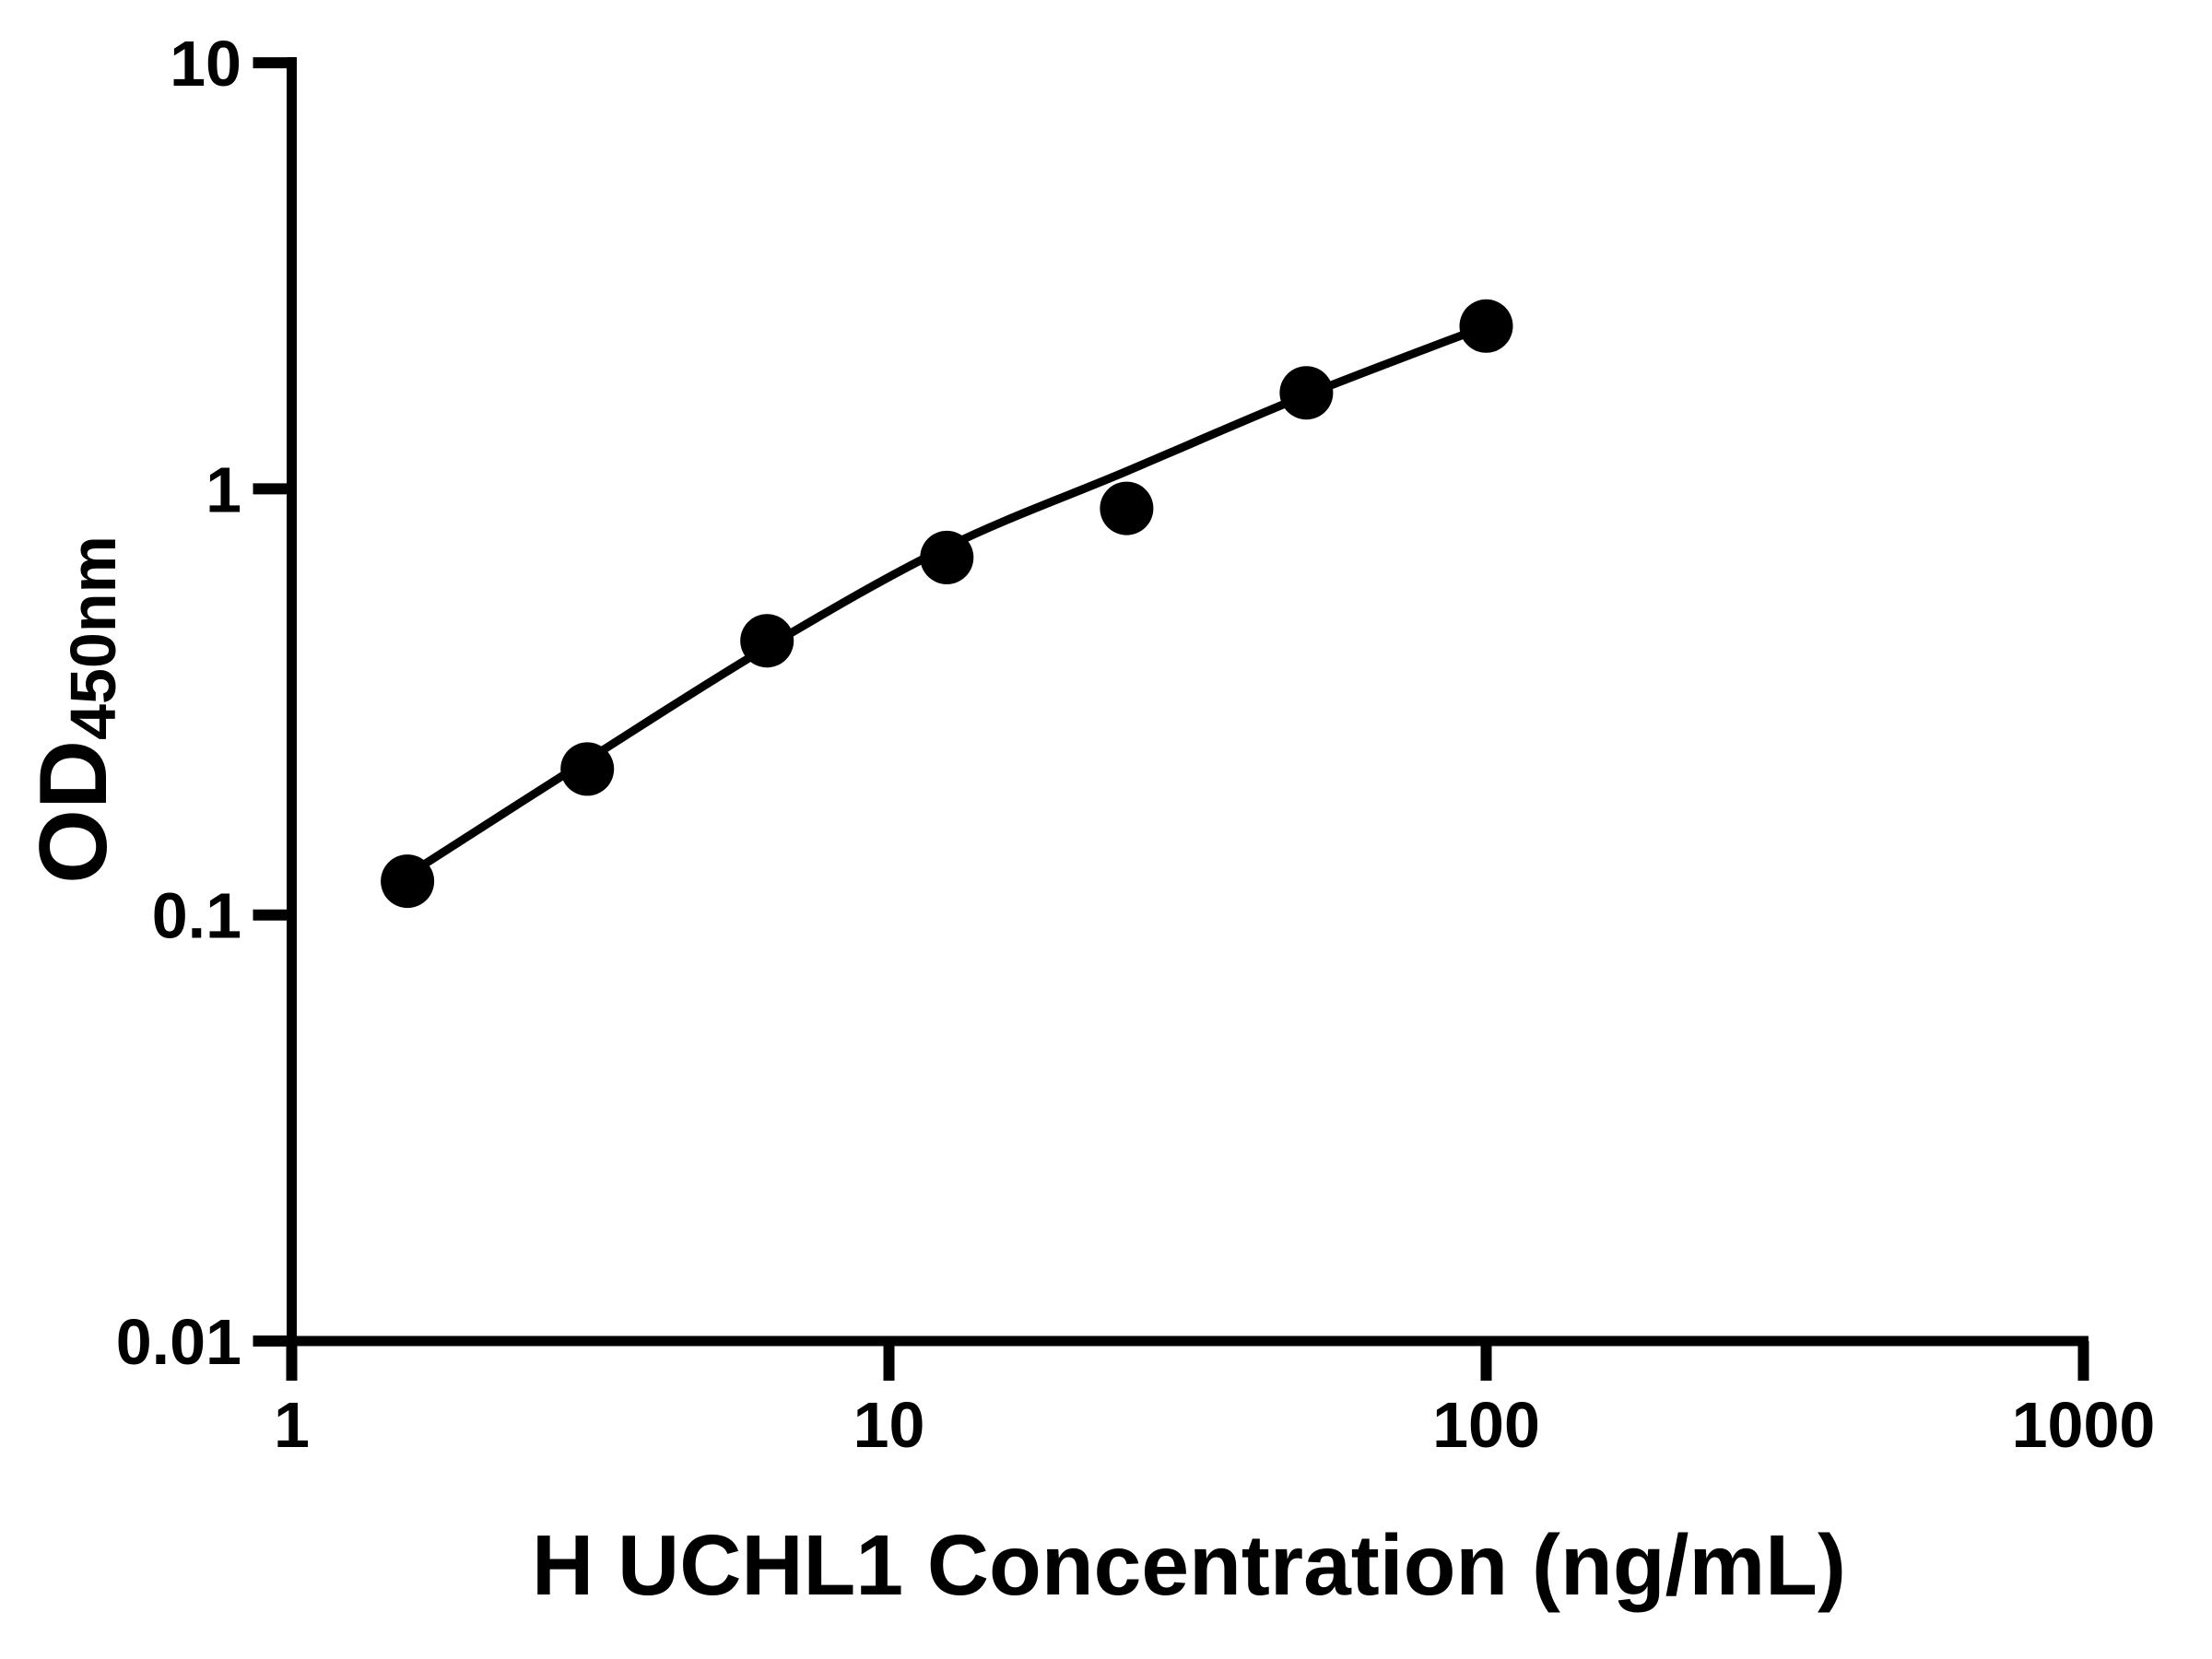 The image size is (2212, 1659). What do you see at coordinates (223, 489) in the screenshot?
I see `y-tick-label: 1` at bounding box center [223, 489].